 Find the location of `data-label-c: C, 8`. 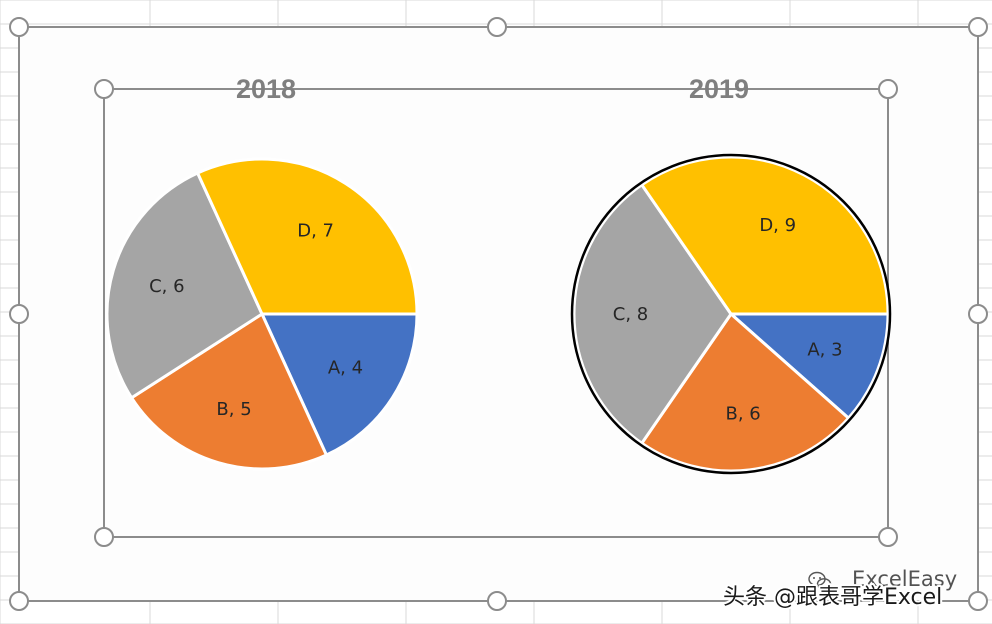

data-label-c: C, 8 is located at coordinates (630, 314).